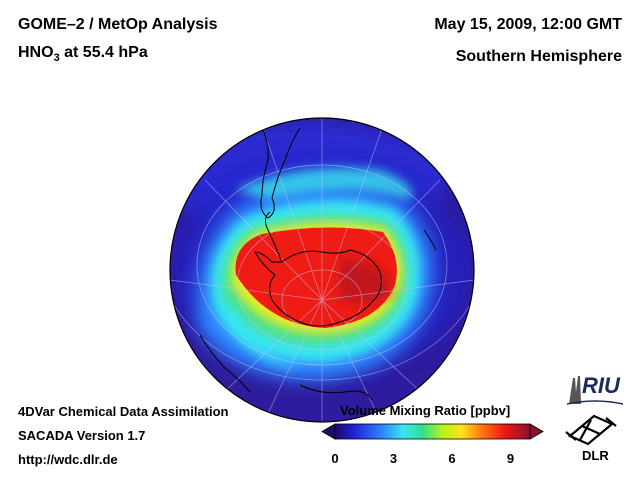  What do you see at coordinates (225, 363) in the screenshot?
I see `africa-coastline` at bounding box center [225, 363].